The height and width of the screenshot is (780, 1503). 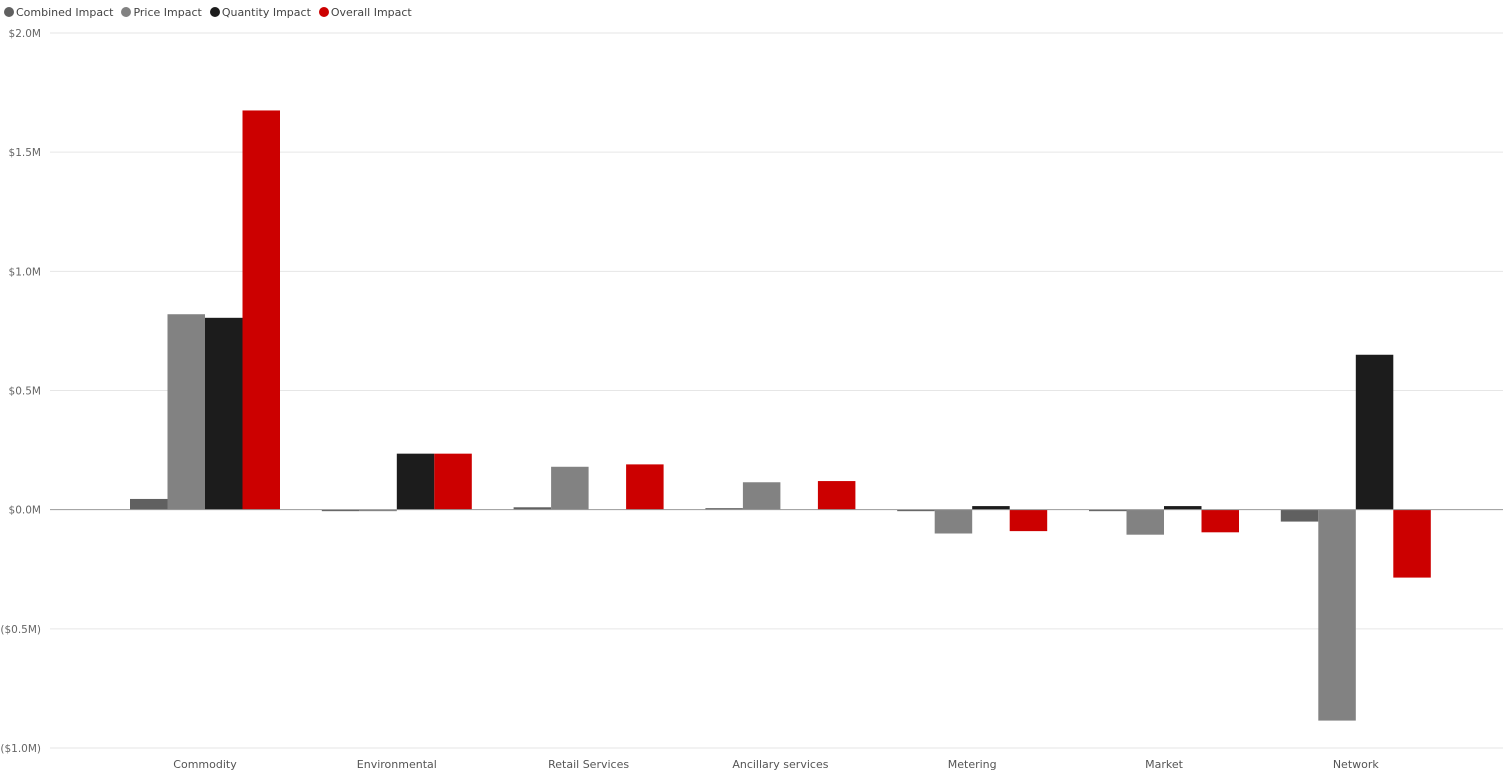 What do you see at coordinates (1356, 764) in the screenshot?
I see `x-category-label: Network` at bounding box center [1356, 764].